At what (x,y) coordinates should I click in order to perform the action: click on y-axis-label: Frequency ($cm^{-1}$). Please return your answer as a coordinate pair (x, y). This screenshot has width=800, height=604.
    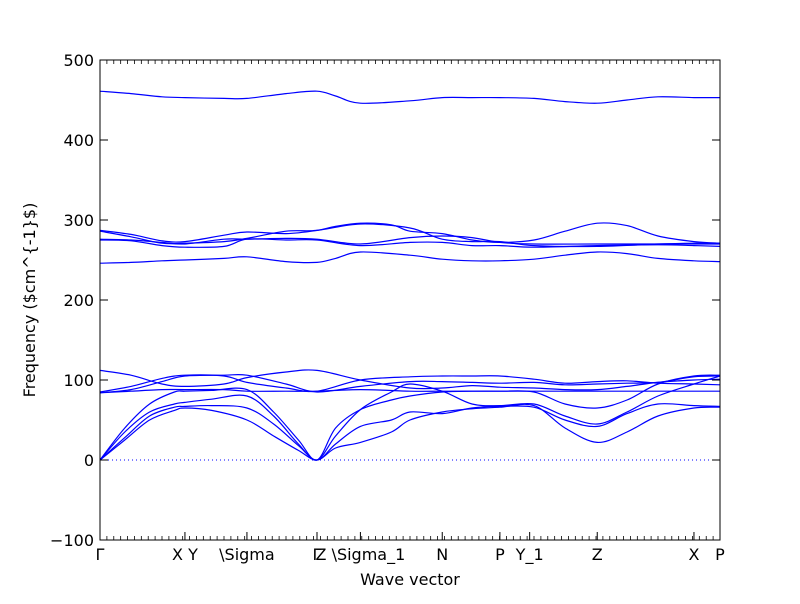
    Looking at the image, I should click on (29, 300).